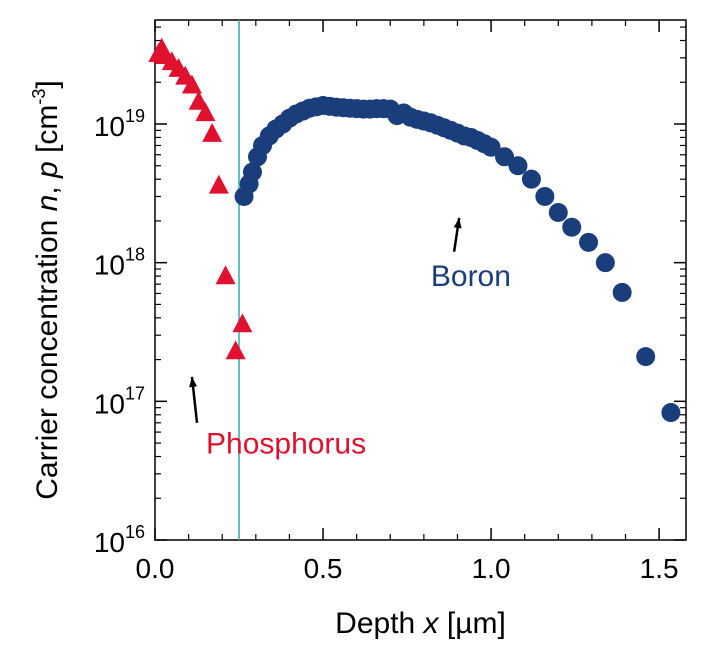 The width and height of the screenshot is (724, 654). I want to click on y-tick-label: 1018, so click(119, 263).